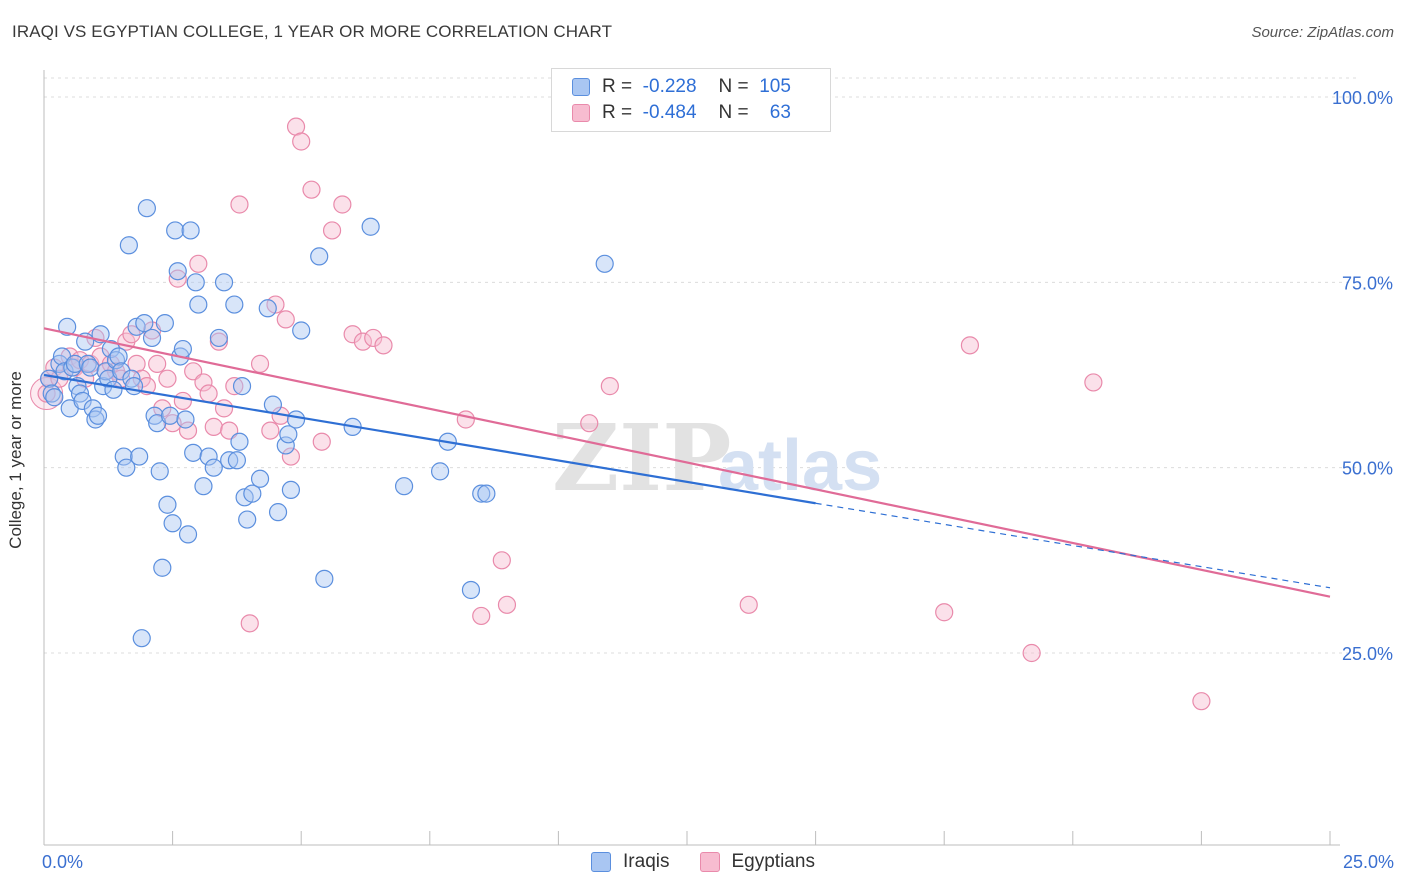 The image size is (1406, 892). Describe the element at coordinates (617, 112) in the screenshot. I see `legend-r-label: R =` at that location.